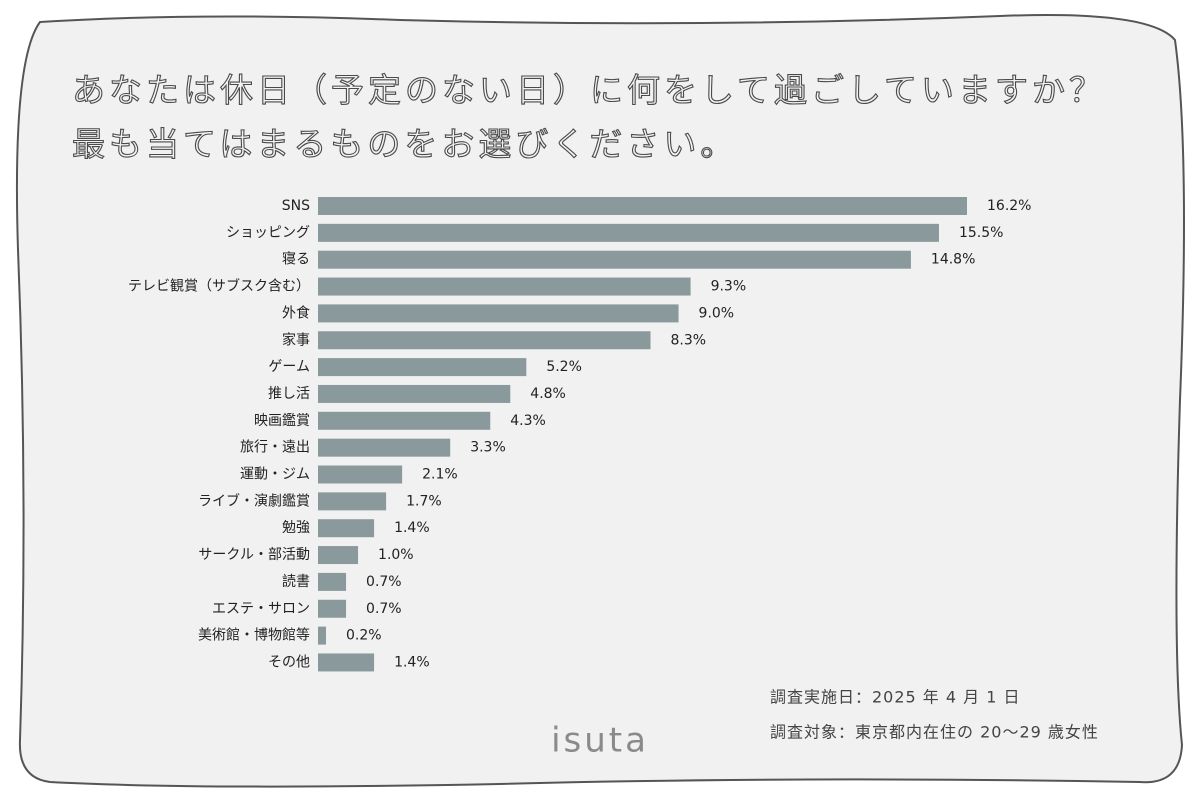 This screenshot has width=1200, height=800. Describe the element at coordinates (729, 287) in the screenshot. I see `value-label: 9.3%` at that location.